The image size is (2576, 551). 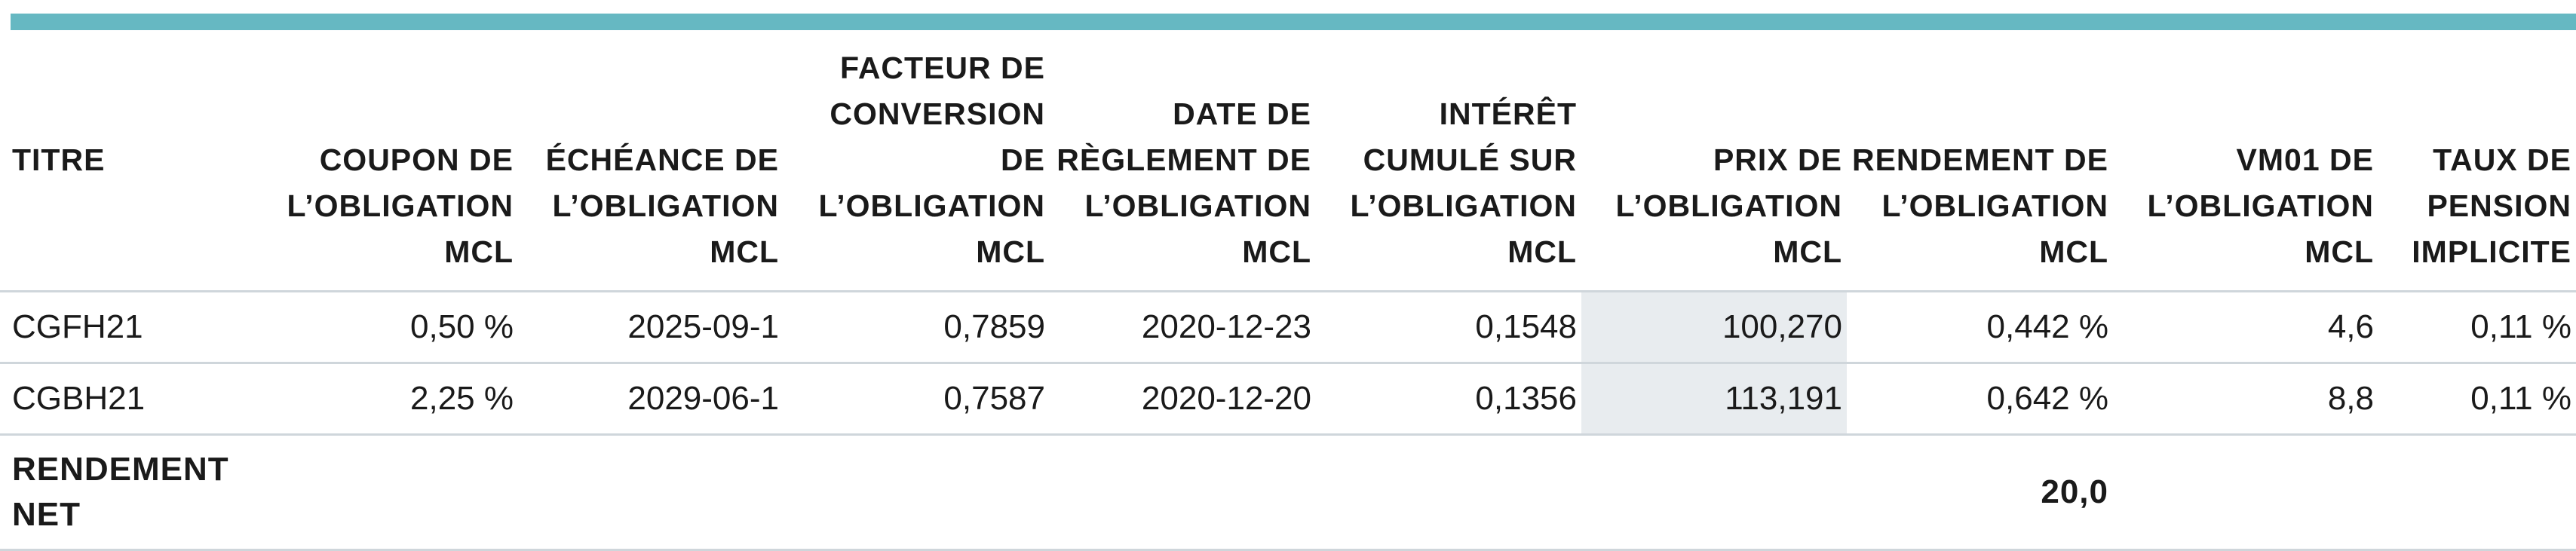 What do you see at coordinates (387, 161) in the screenshot?
I see `column-header: COUPON DE L’OBLIGATION MCL` at bounding box center [387, 161].